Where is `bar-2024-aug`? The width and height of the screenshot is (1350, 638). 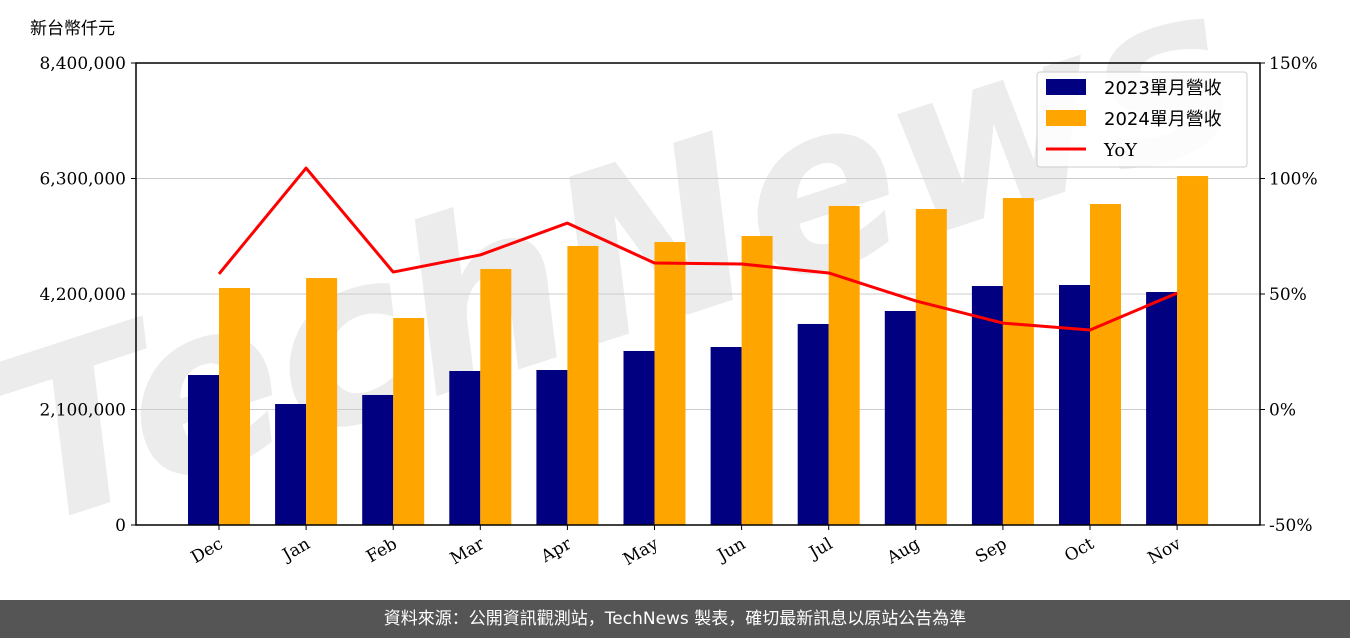 bar-2024-aug is located at coordinates (931, 367).